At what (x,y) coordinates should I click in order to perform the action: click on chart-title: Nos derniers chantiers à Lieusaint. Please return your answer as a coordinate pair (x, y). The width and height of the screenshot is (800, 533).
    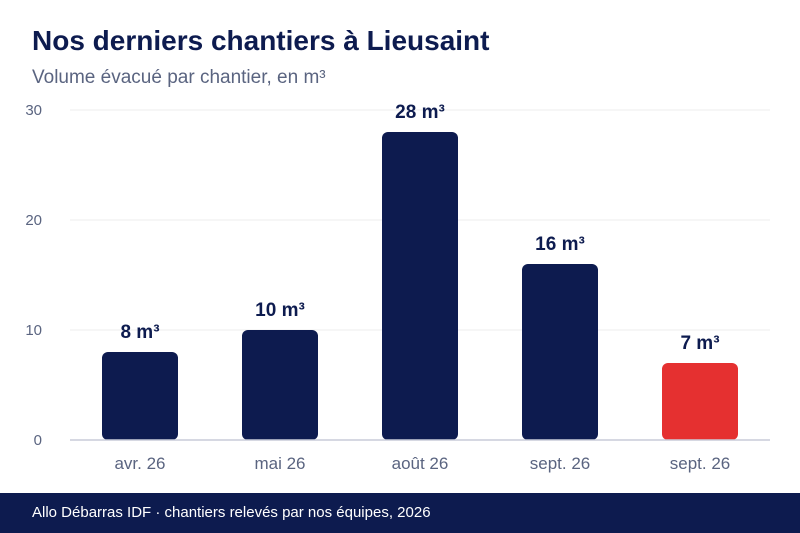
    Looking at the image, I should click on (261, 40).